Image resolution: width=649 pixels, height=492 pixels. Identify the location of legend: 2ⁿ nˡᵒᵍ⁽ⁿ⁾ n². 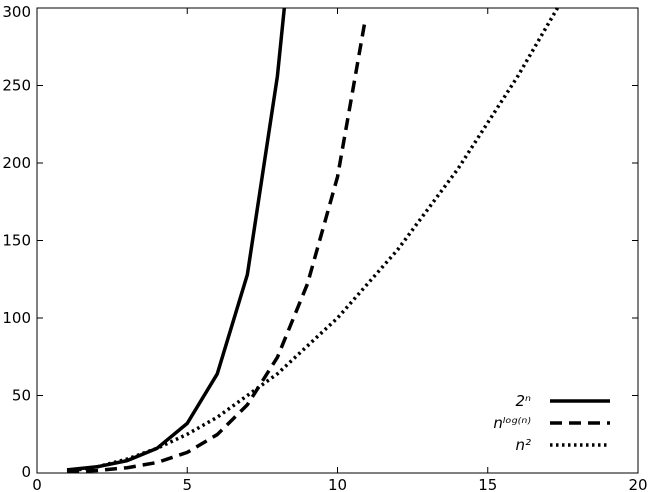
(551, 423).